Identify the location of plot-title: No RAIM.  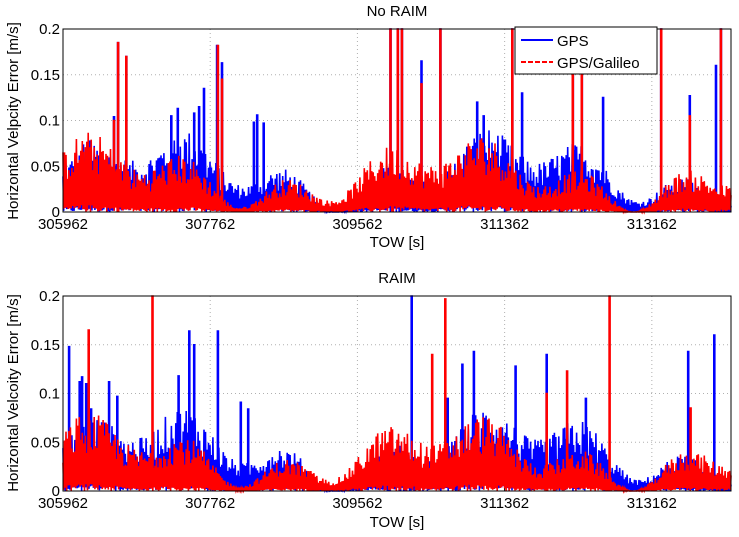
(397, 11).